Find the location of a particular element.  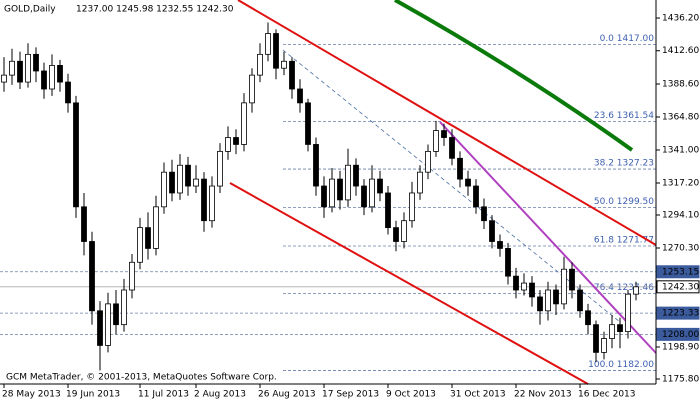

price-tag-label: 1253.15 is located at coordinates (680, 272).